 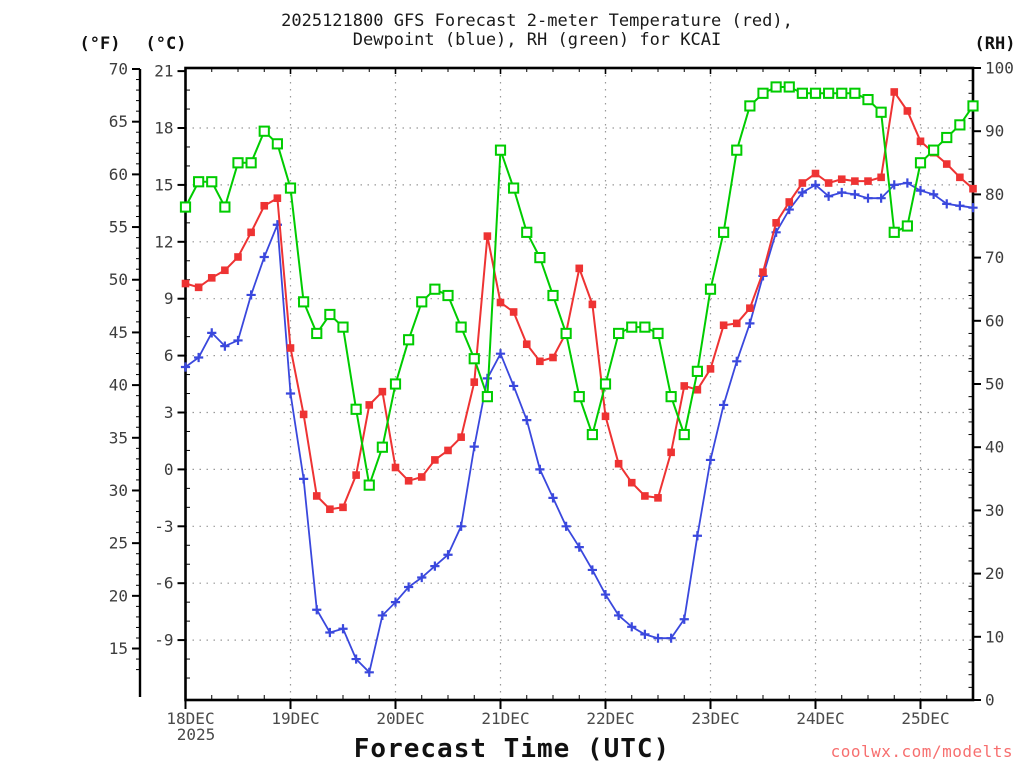 I want to click on celsius-tick-label: 18, so click(x=163, y=128).